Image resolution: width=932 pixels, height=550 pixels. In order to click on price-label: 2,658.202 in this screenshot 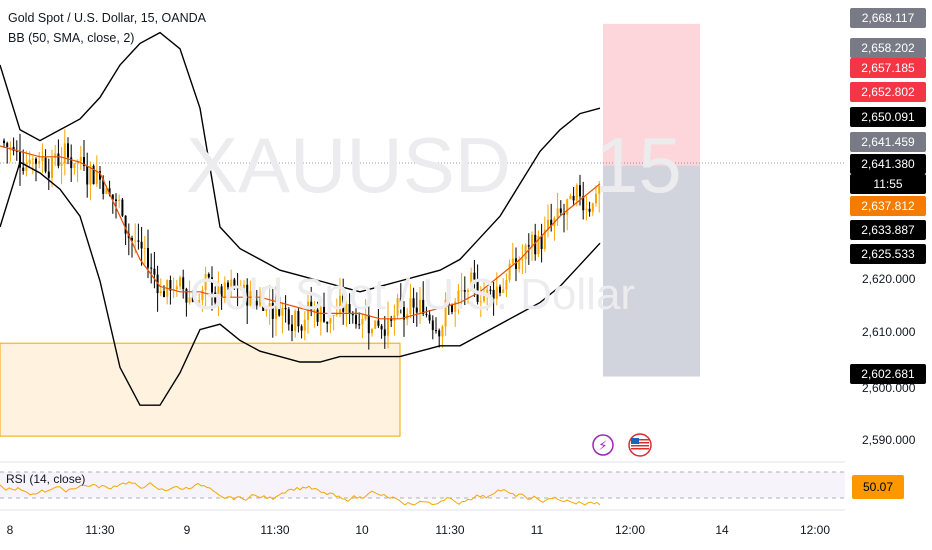, I will do `click(888, 48)`.